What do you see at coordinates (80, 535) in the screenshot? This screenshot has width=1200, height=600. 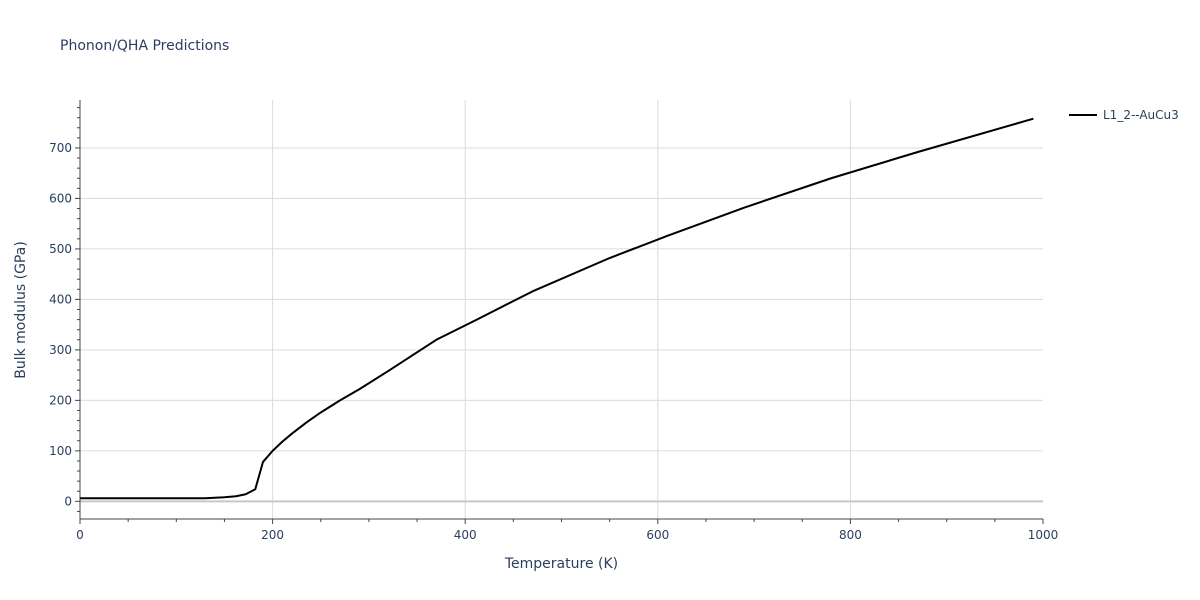 I see `x-tick-label: 0` at bounding box center [80, 535].